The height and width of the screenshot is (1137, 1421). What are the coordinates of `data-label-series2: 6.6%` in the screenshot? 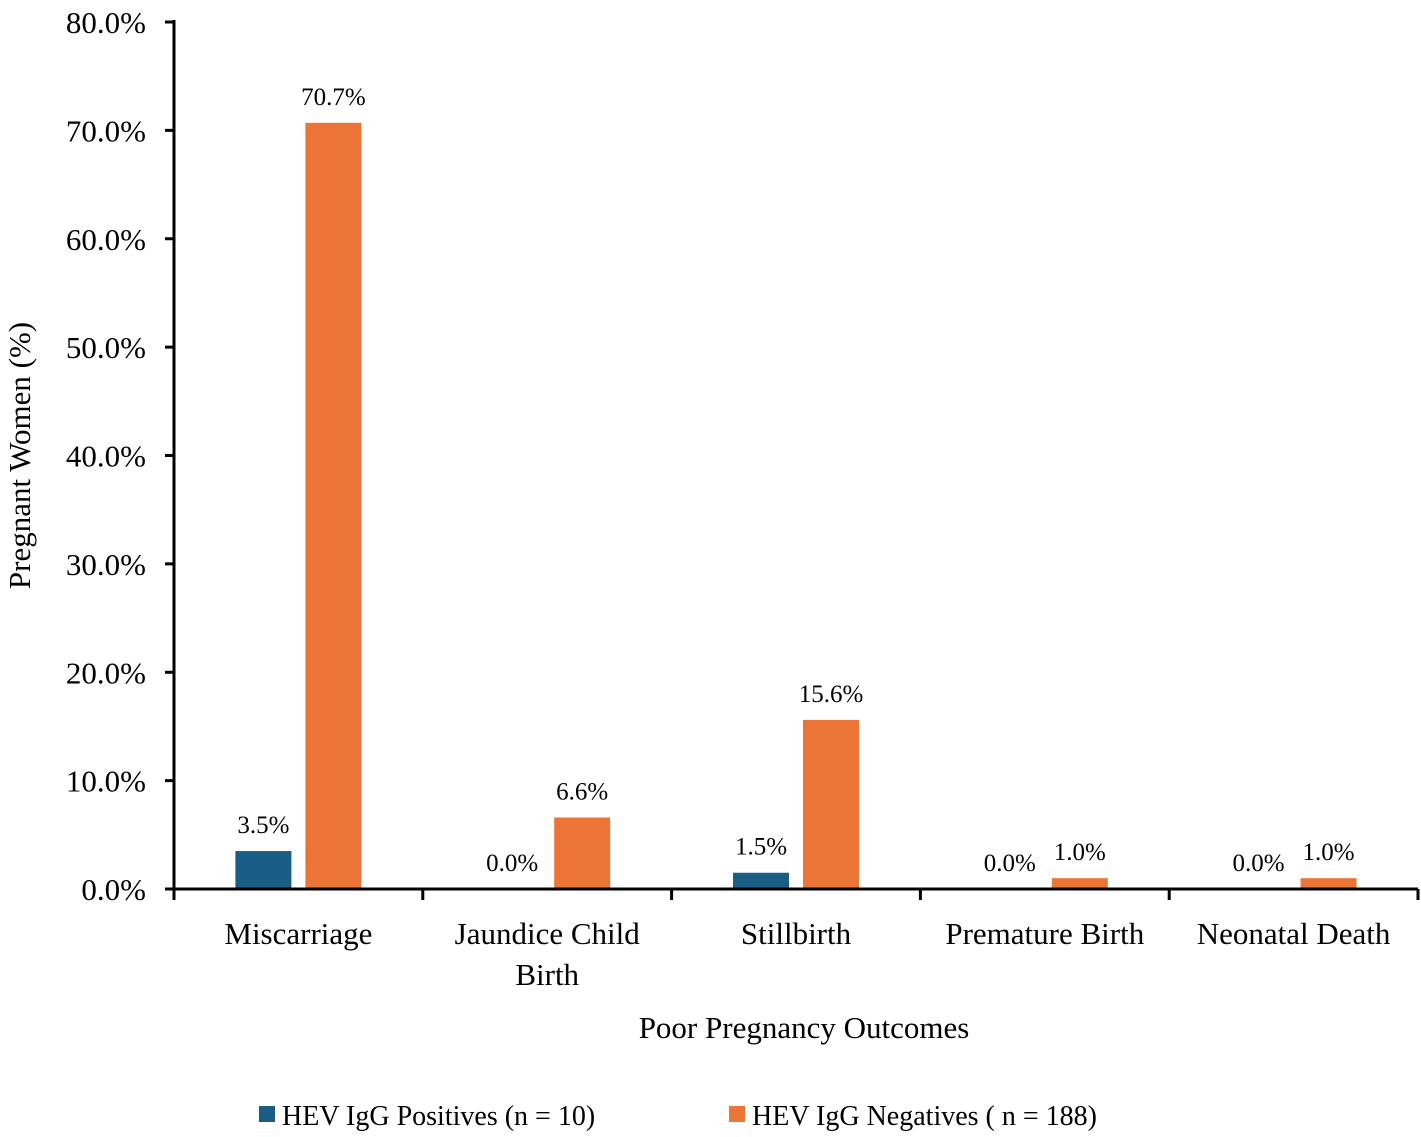 It's located at (582, 791).